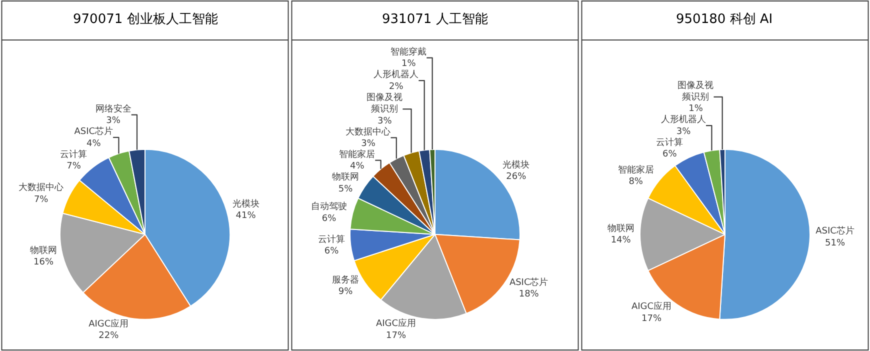  What do you see at coordinates (529, 295) in the screenshot?
I see `data-label: 18%` at bounding box center [529, 295].